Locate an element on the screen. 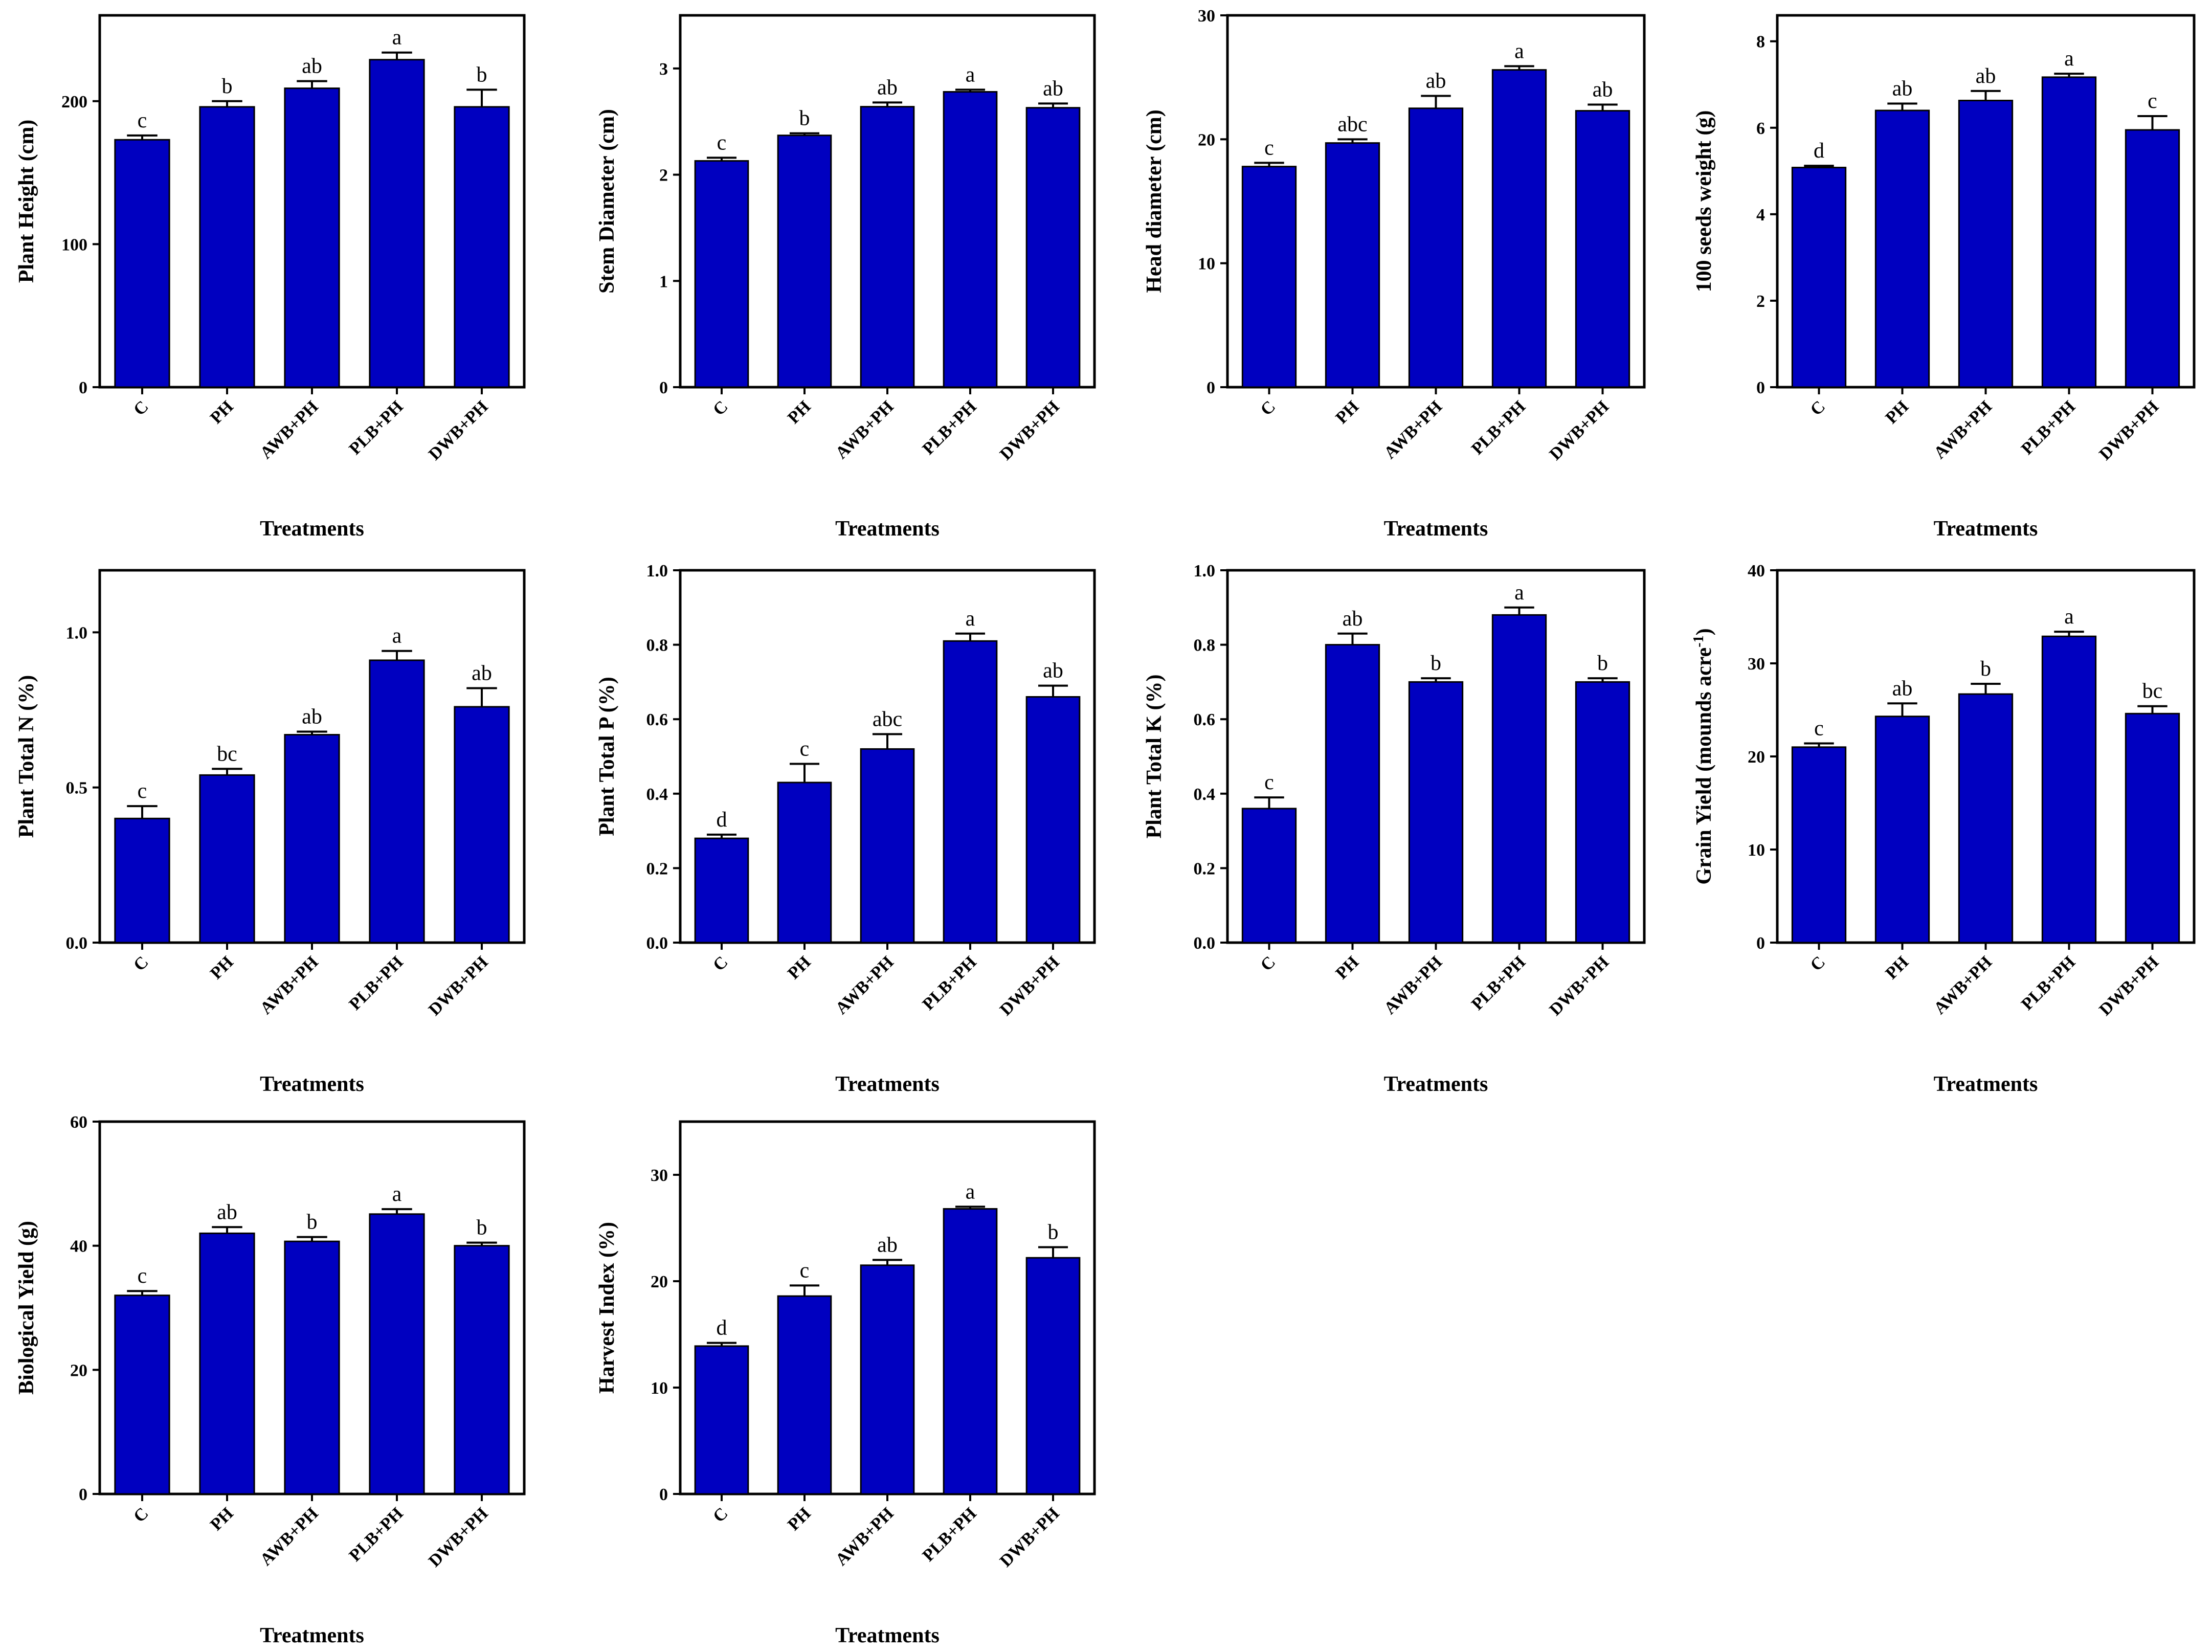 The image size is (2212, 1652). y-axis-title: Head diameter (cm) is located at coordinates (1154, 201).